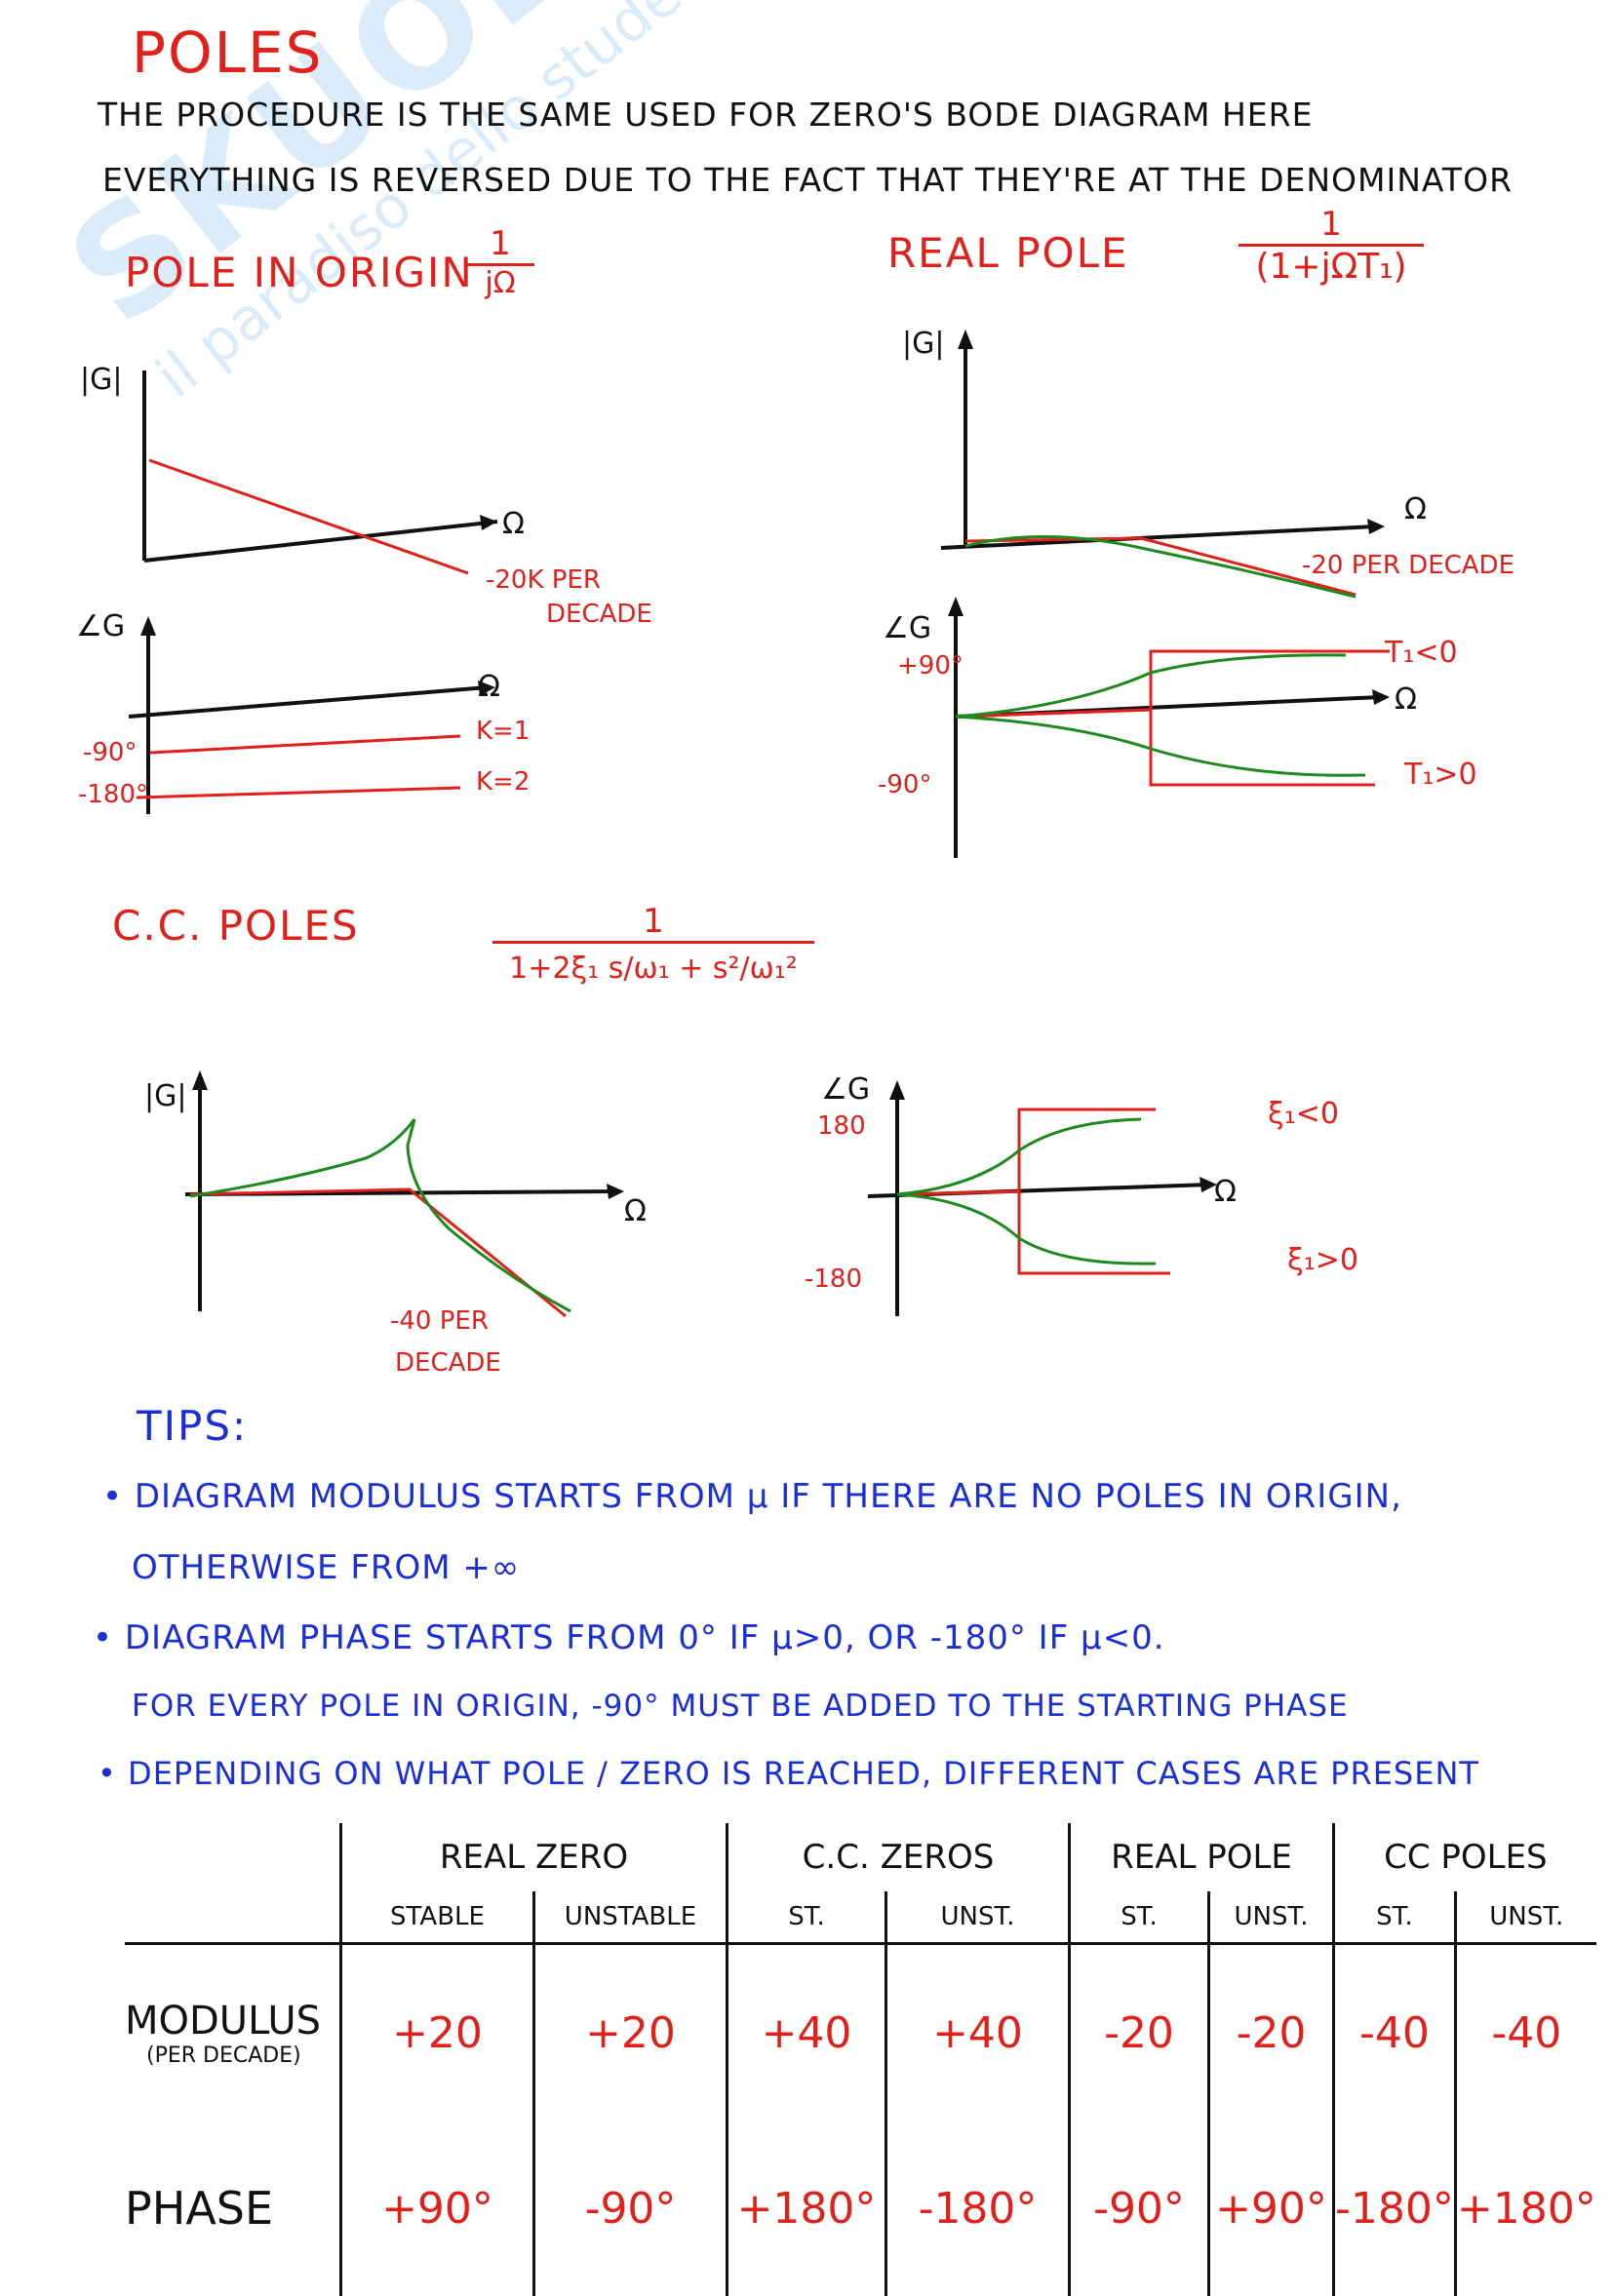  What do you see at coordinates (309, 516) in the screenshot?
I see `magnitude-line` at bounding box center [309, 516].